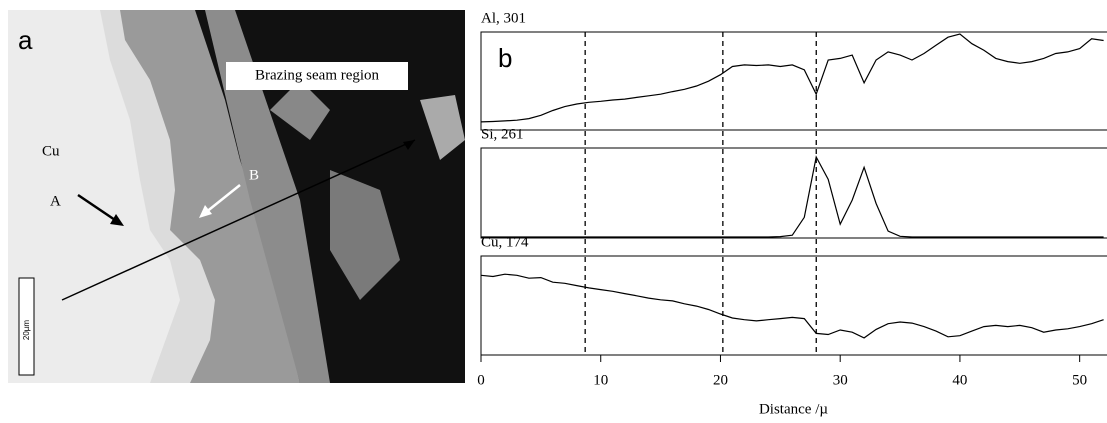 The height and width of the screenshot is (423, 1107). What do you see at coordinates (25, 40) in the screenshot?
I see `panel-label: a` at bounding box center [25, 40].